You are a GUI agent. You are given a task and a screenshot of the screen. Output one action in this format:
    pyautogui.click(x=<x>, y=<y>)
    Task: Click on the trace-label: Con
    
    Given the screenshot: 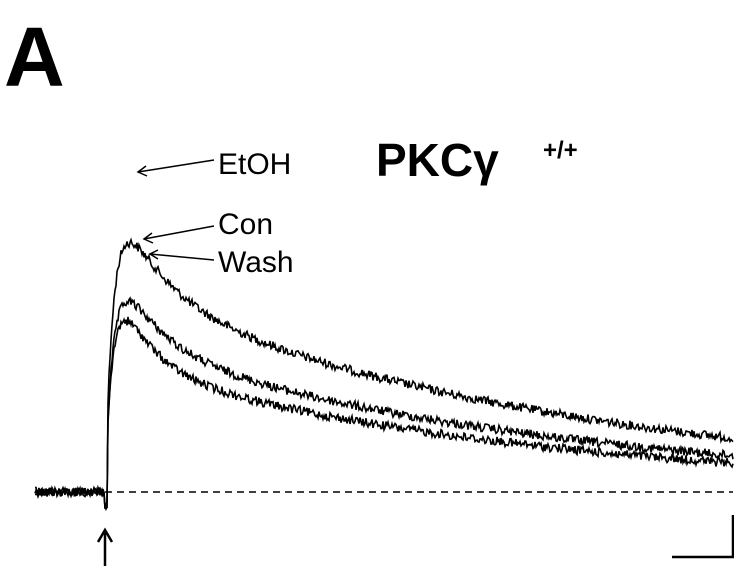 What is the action you would take?
    pyautogui.click(x=245, y=224)
    